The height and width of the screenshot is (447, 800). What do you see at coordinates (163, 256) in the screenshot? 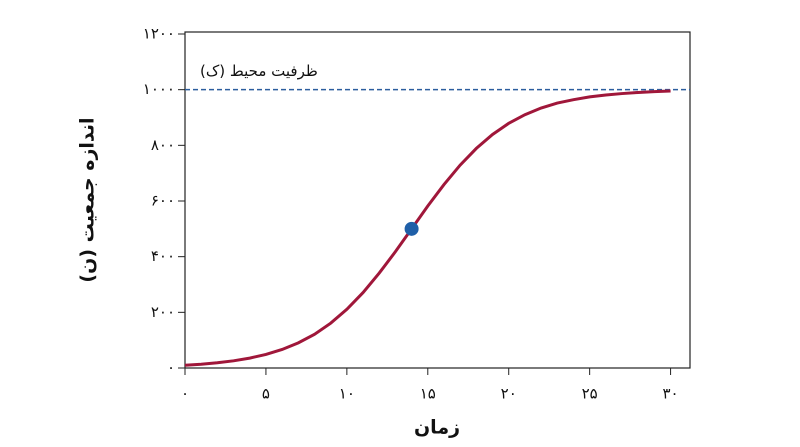
I see `y-tick-label: ۴۰۰` at bounding box center [163, 256].